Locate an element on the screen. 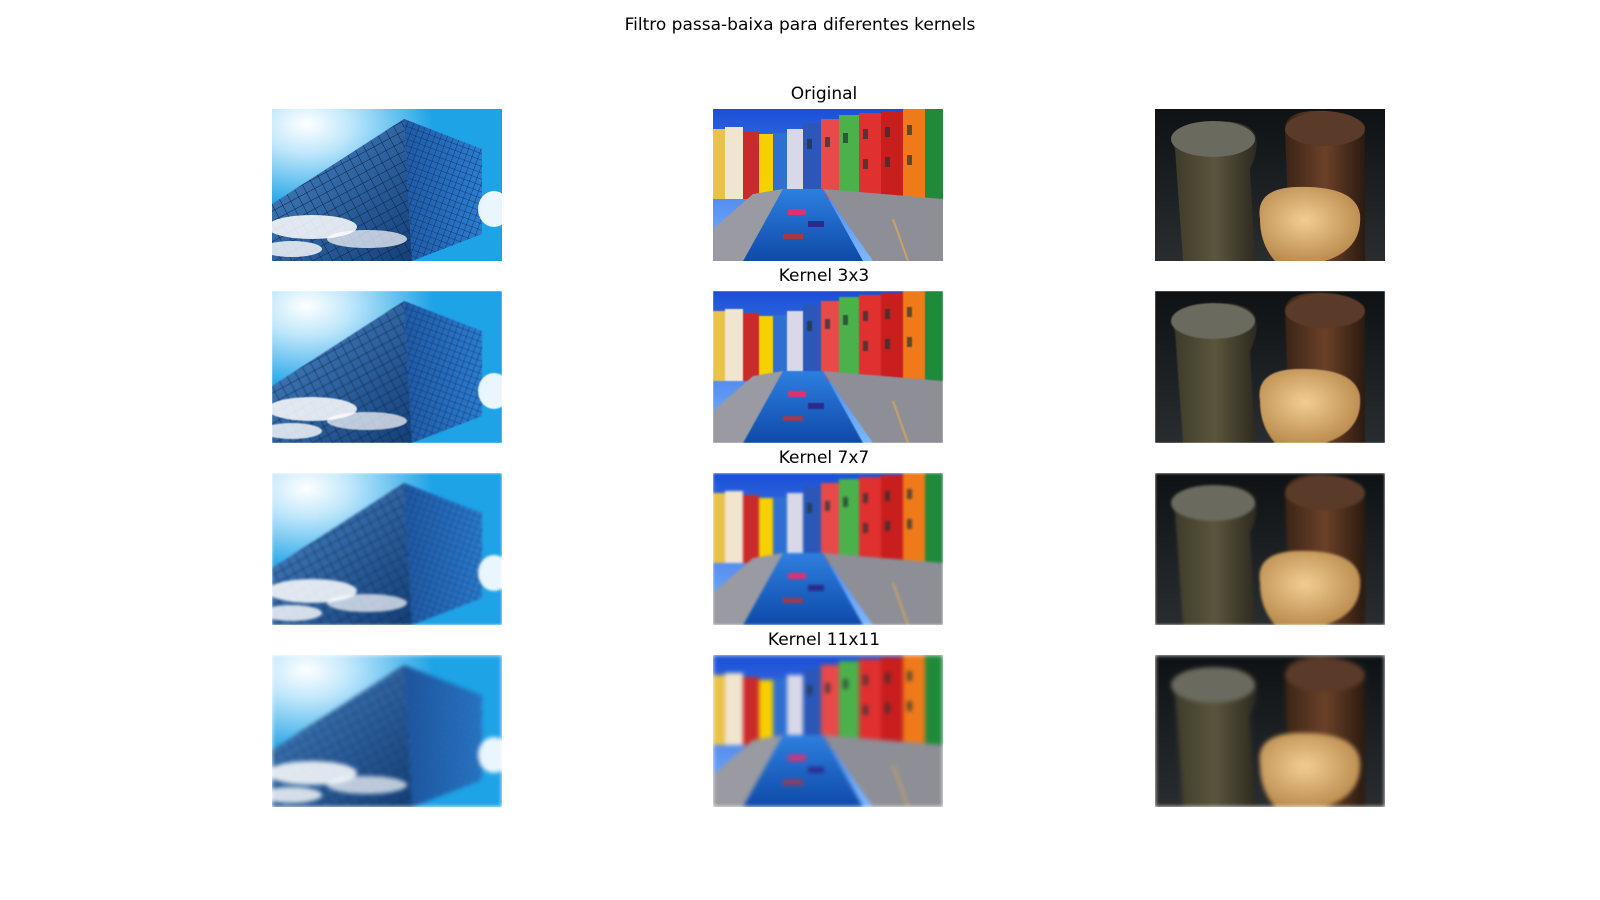 This screenshot has width=1600, height=900. row-title: Kernel 7x7 is located at coordinates (824, 458).